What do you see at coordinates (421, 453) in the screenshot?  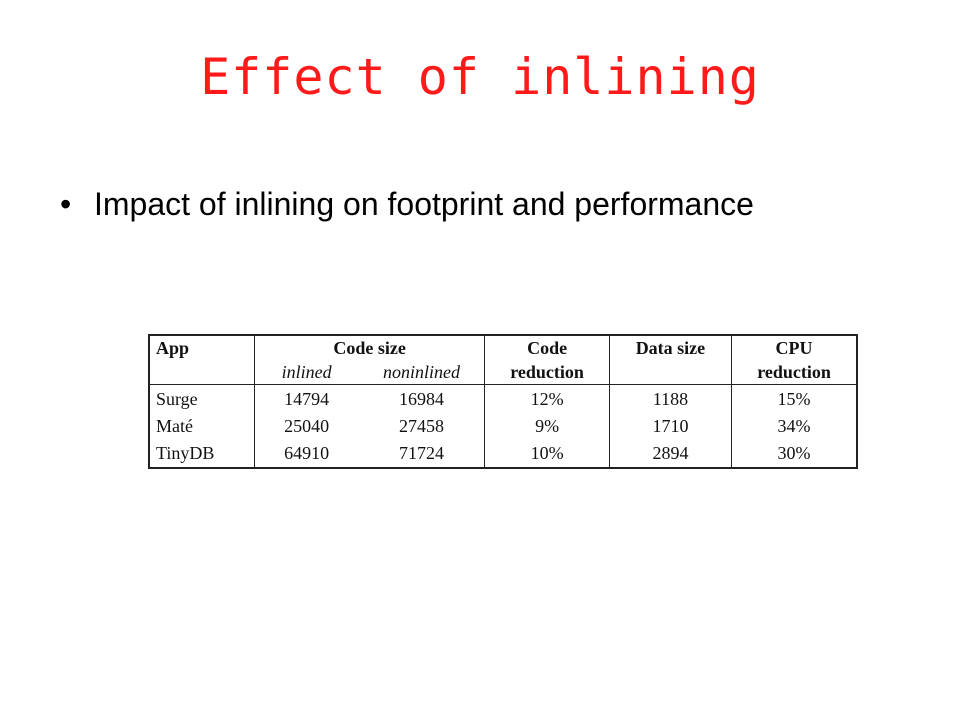 I see `cell-noninlined: 71724` at bounding box center [421, 453].